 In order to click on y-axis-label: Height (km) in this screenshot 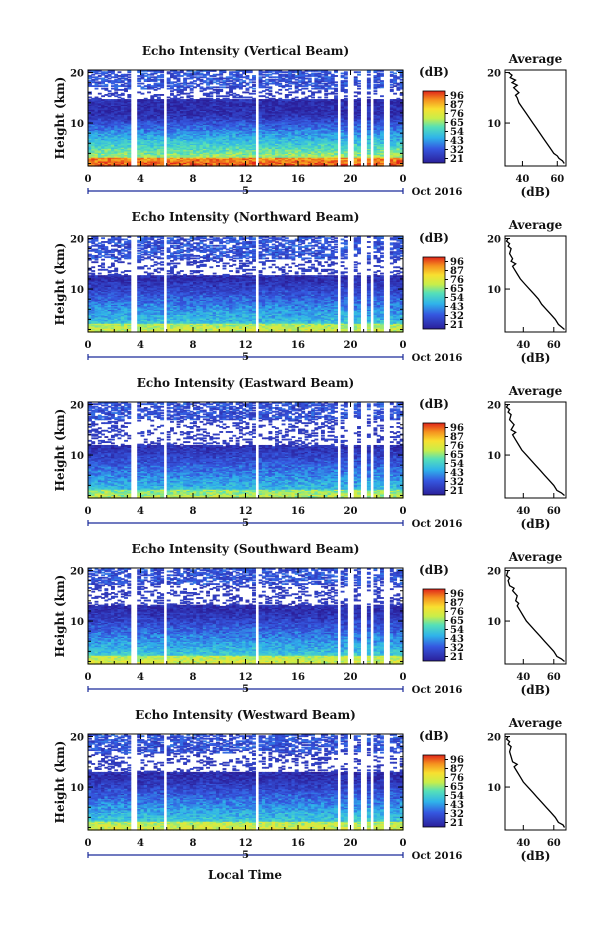, I will do `click(60, 118)`.